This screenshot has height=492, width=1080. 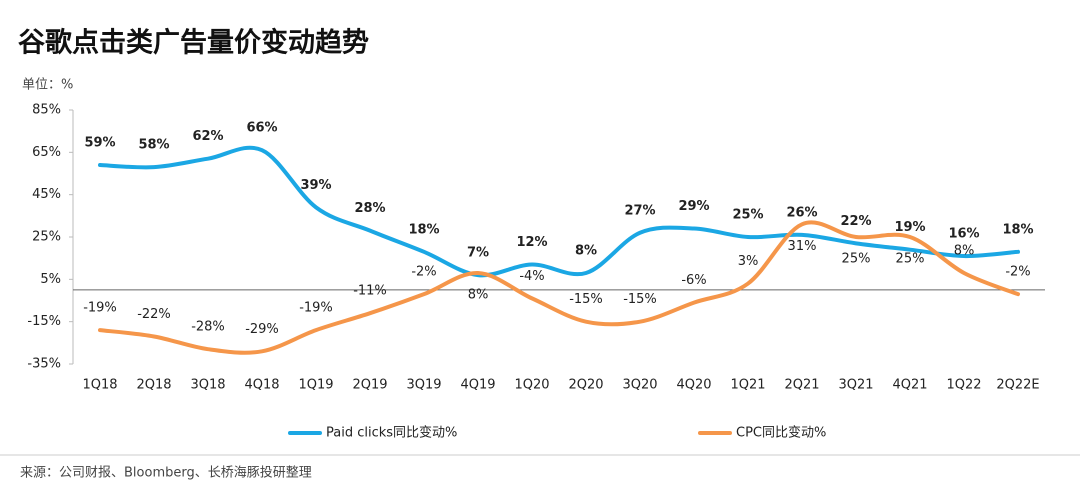 I want to click on y-tick-label: -15%, so click(x=44, y=321).